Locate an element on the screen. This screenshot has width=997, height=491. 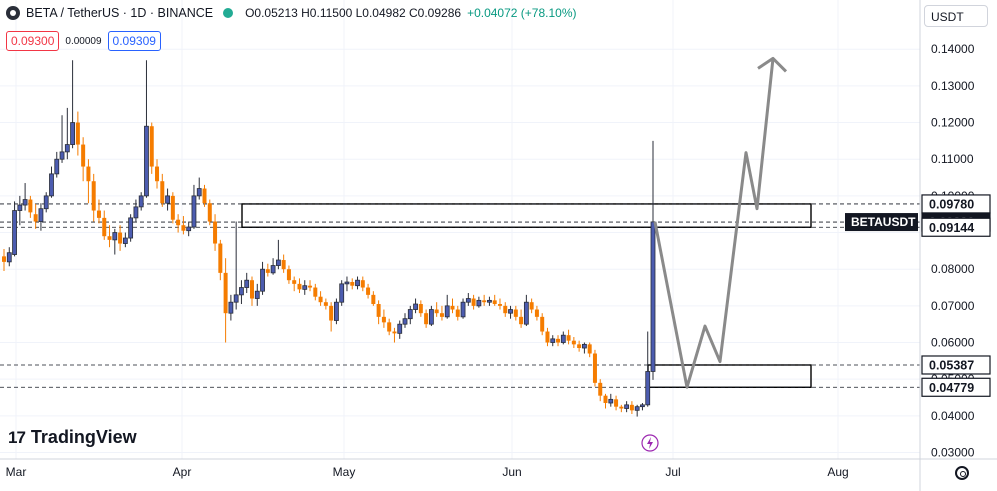
projection-line is located at coordinates (714, 223).